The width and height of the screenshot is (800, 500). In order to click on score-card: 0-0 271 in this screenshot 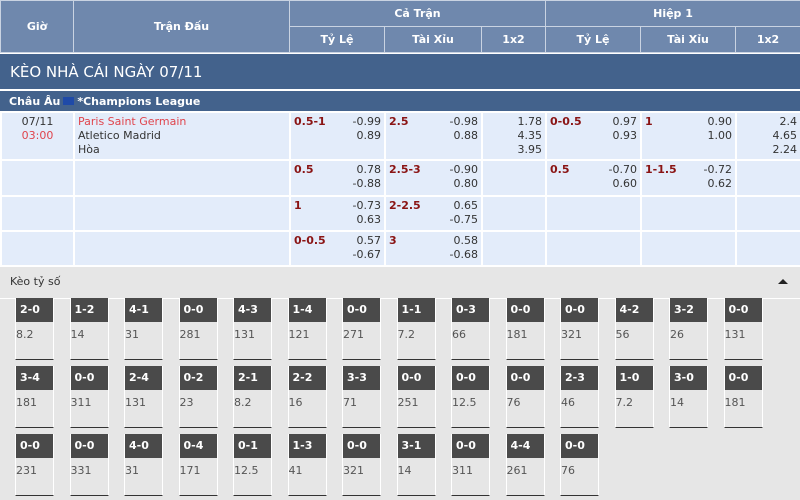, I will do `click(361, 329)`.